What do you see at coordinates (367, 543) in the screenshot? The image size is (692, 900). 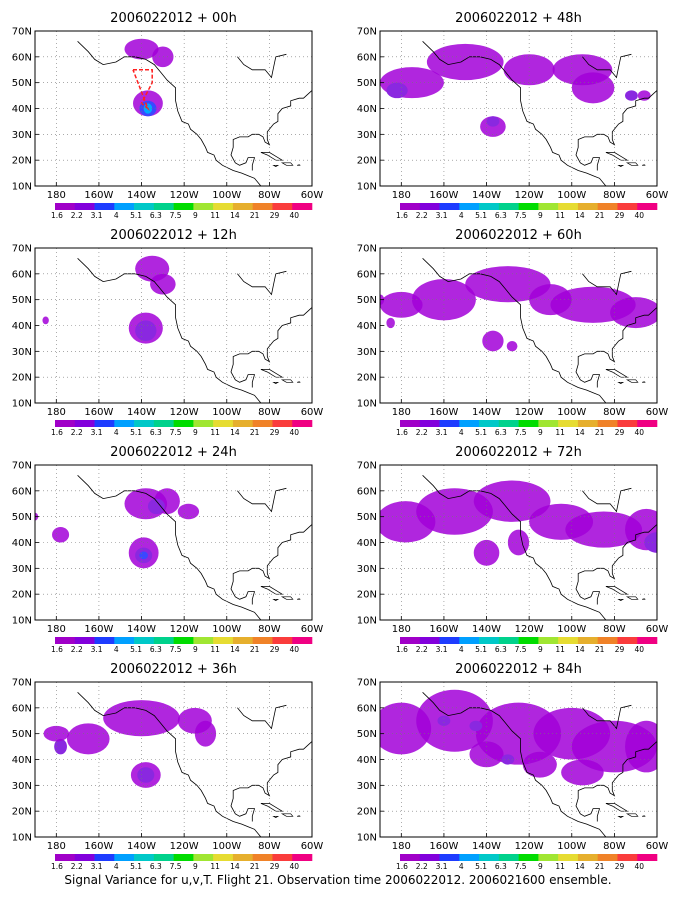 I see `lat-tick-label: 40N` at bounding box center [367, 543].